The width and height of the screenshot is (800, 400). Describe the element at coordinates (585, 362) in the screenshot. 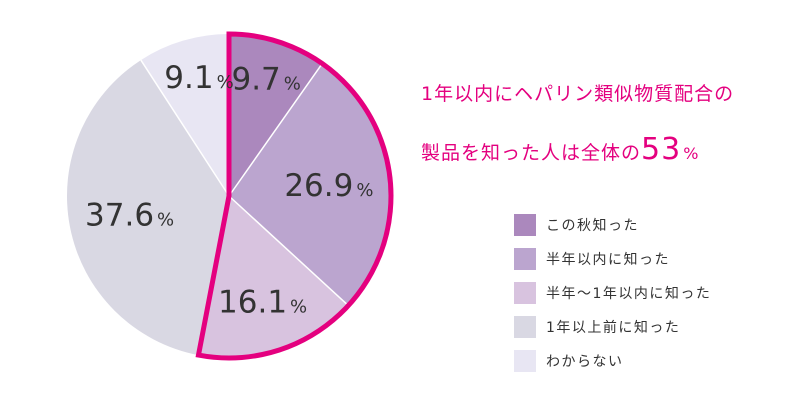

I see `legend-label: わからない` at that location.